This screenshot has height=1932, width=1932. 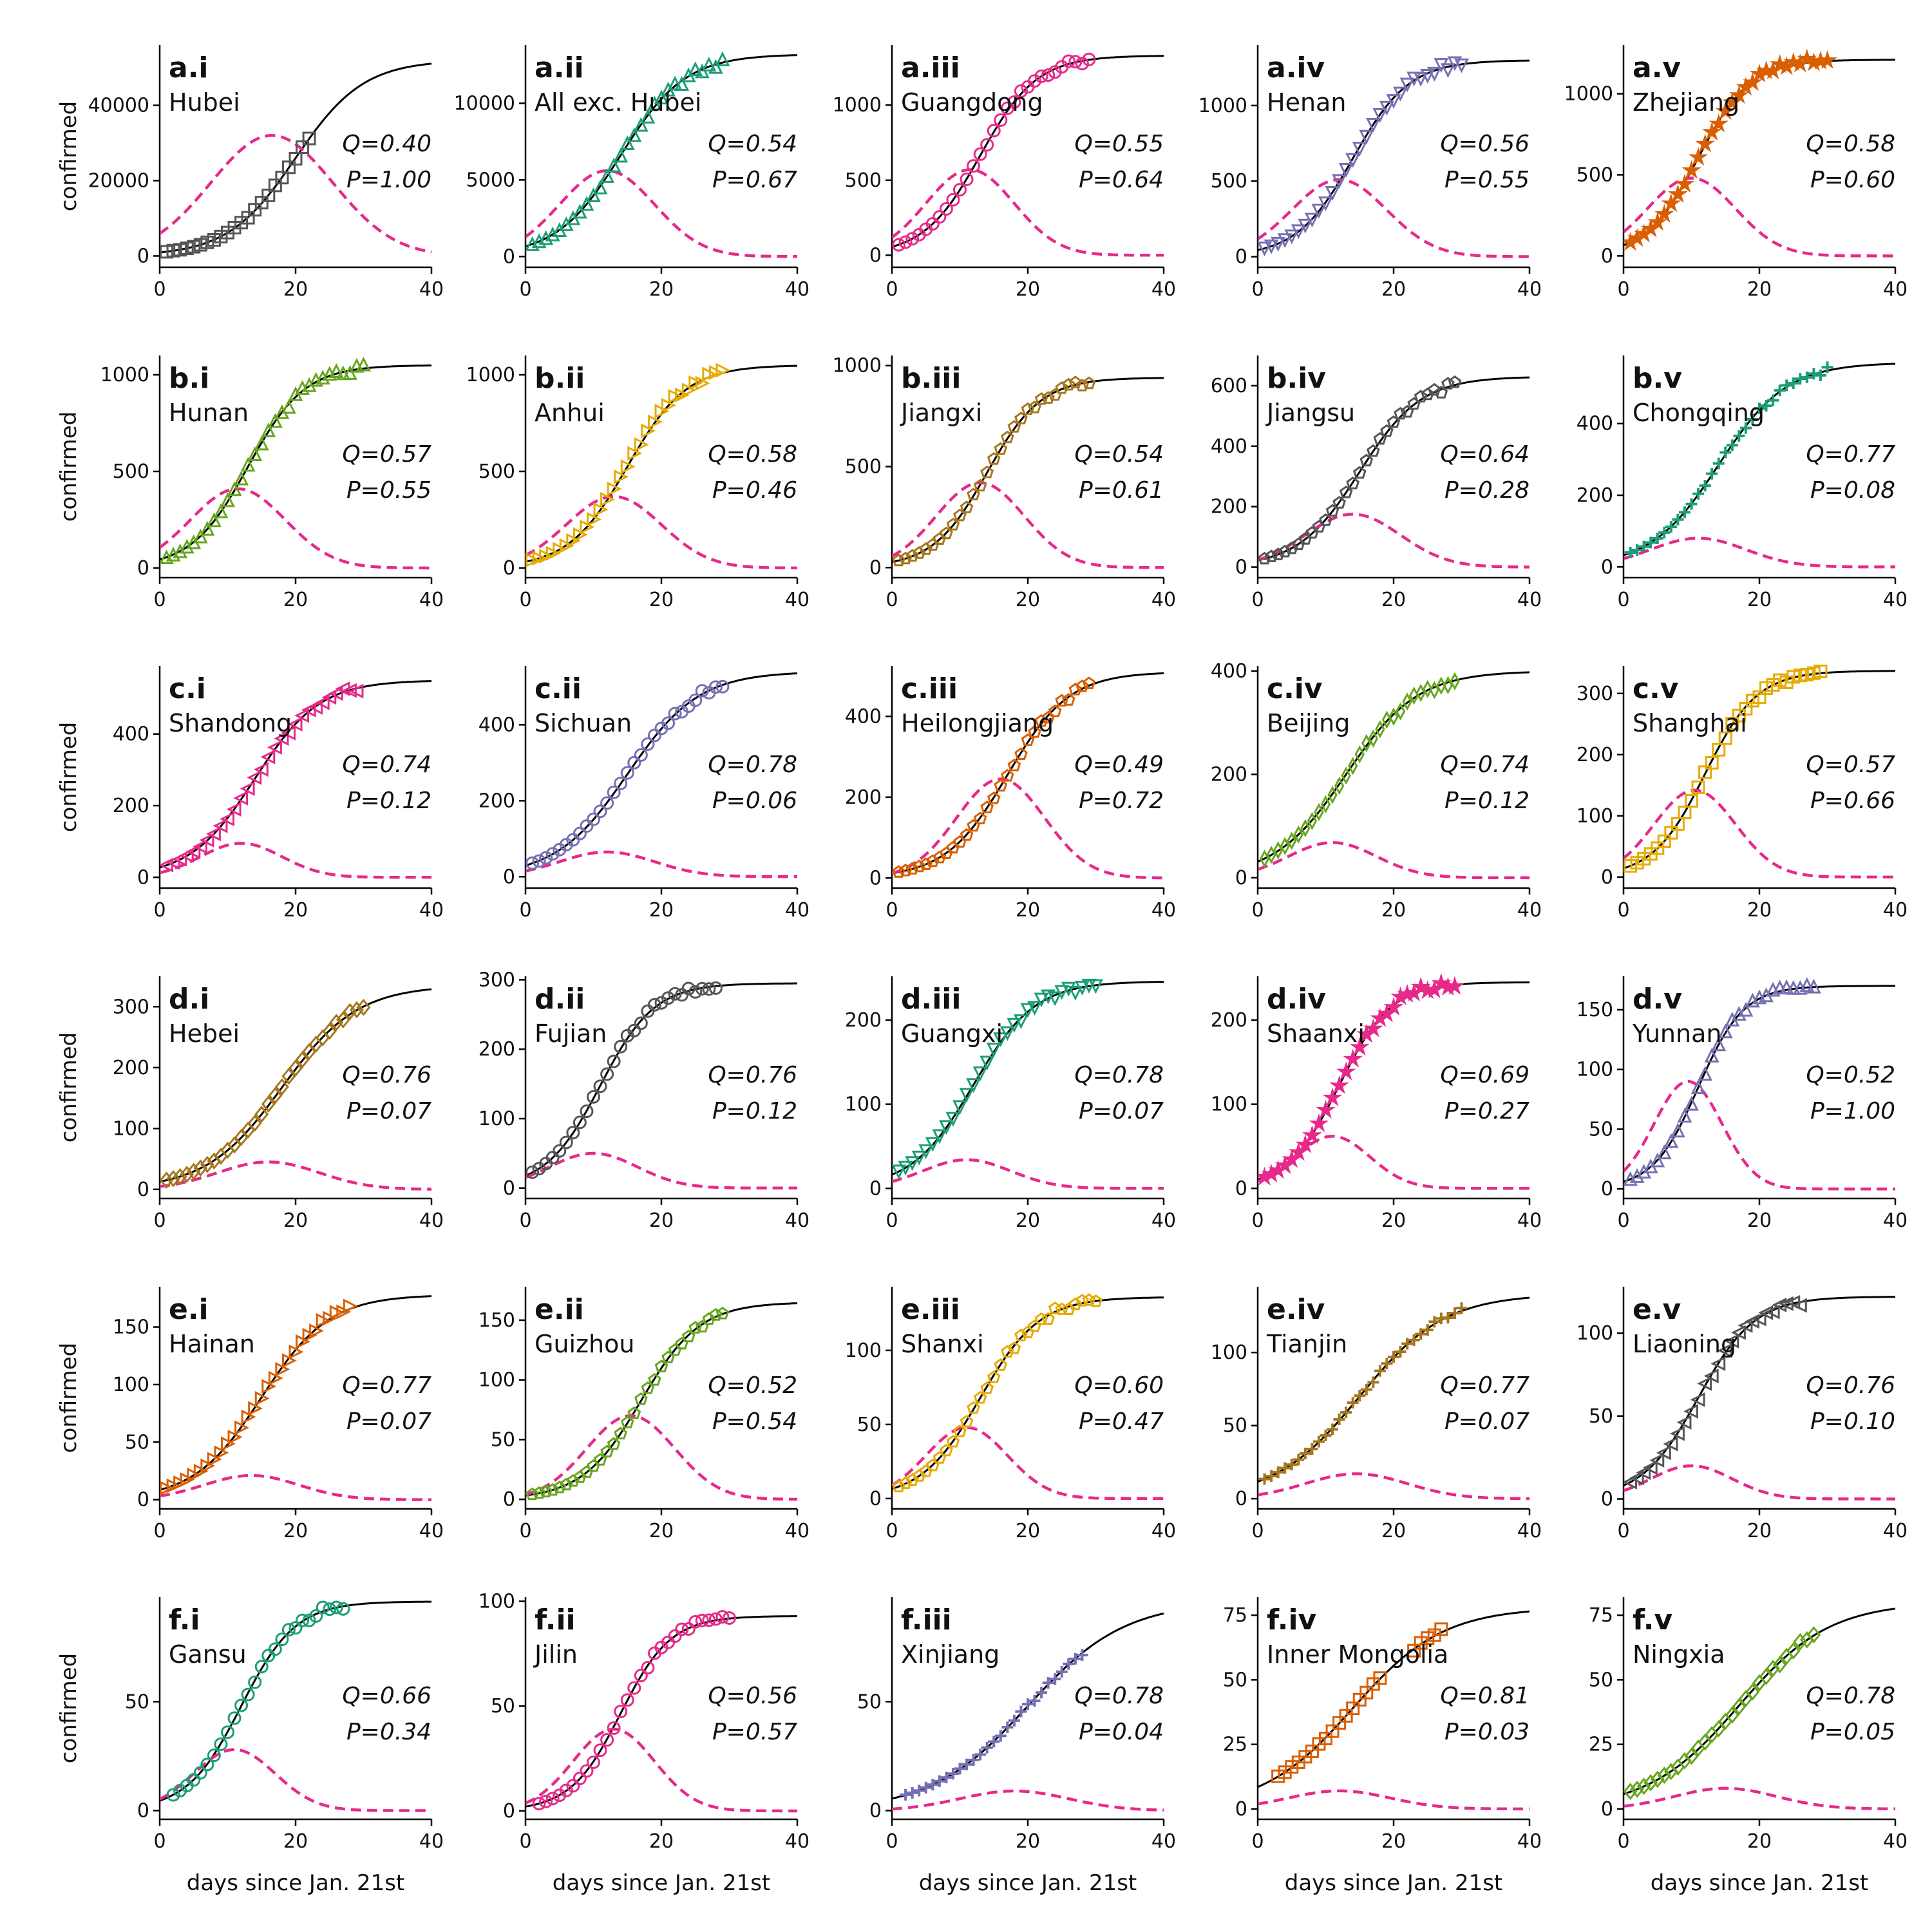 What do you see at coordinates (1229, 386) in the screenshot?
I see `y-tick-label: 600` at bounding box center [1229, 386].